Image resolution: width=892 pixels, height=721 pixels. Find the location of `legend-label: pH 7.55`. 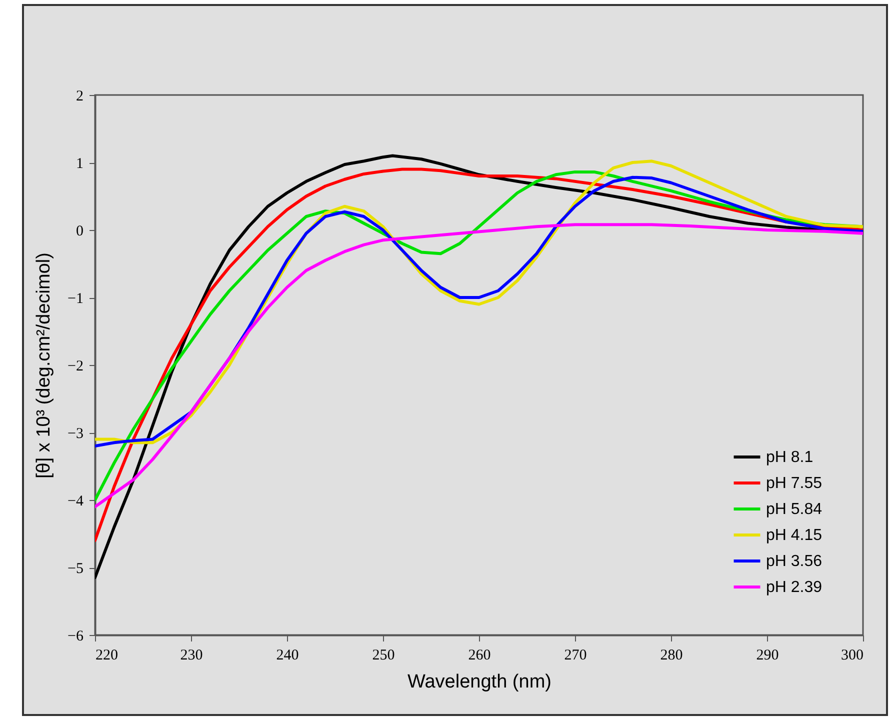

legend-label: pH 7.55 is located at coordinates (794, 483).